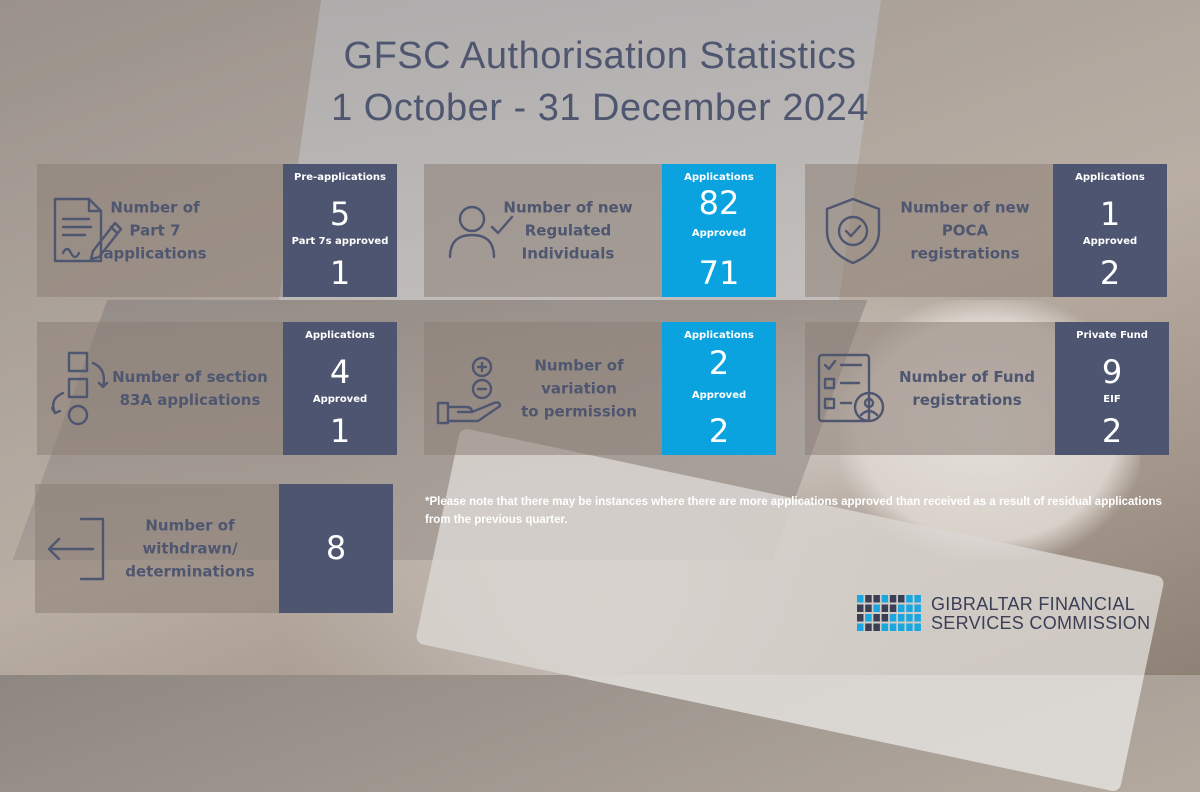 Image resolution: width=1200 pixels, height=792 pixels. I want to click on card-vop-label-line3: to permission, so click(579, 411).